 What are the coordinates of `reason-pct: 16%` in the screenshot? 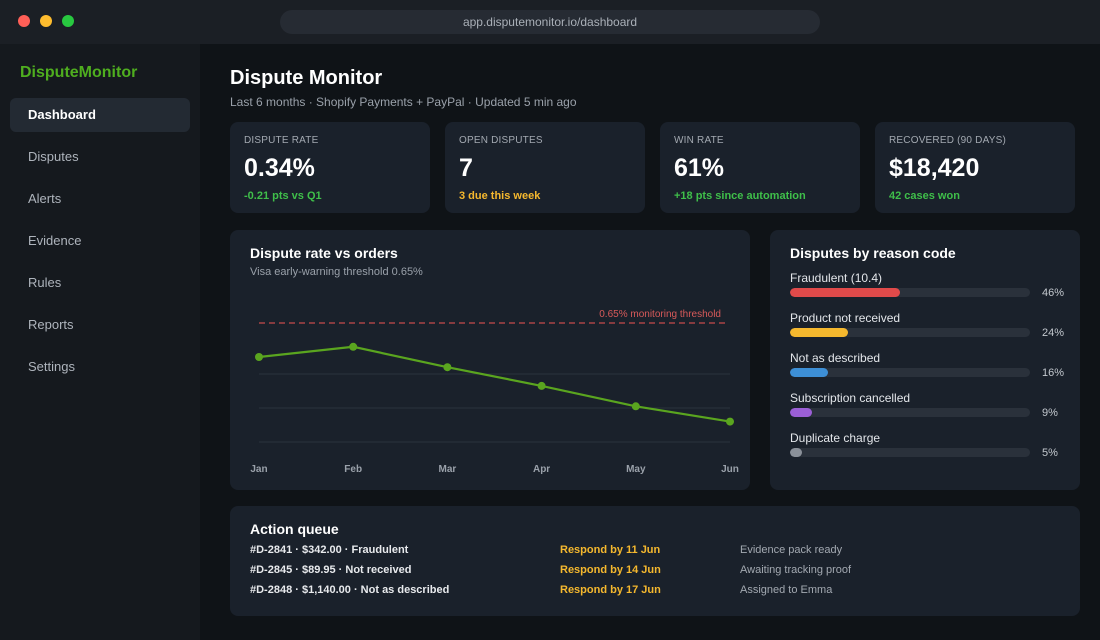 It's located at (1053, 373).